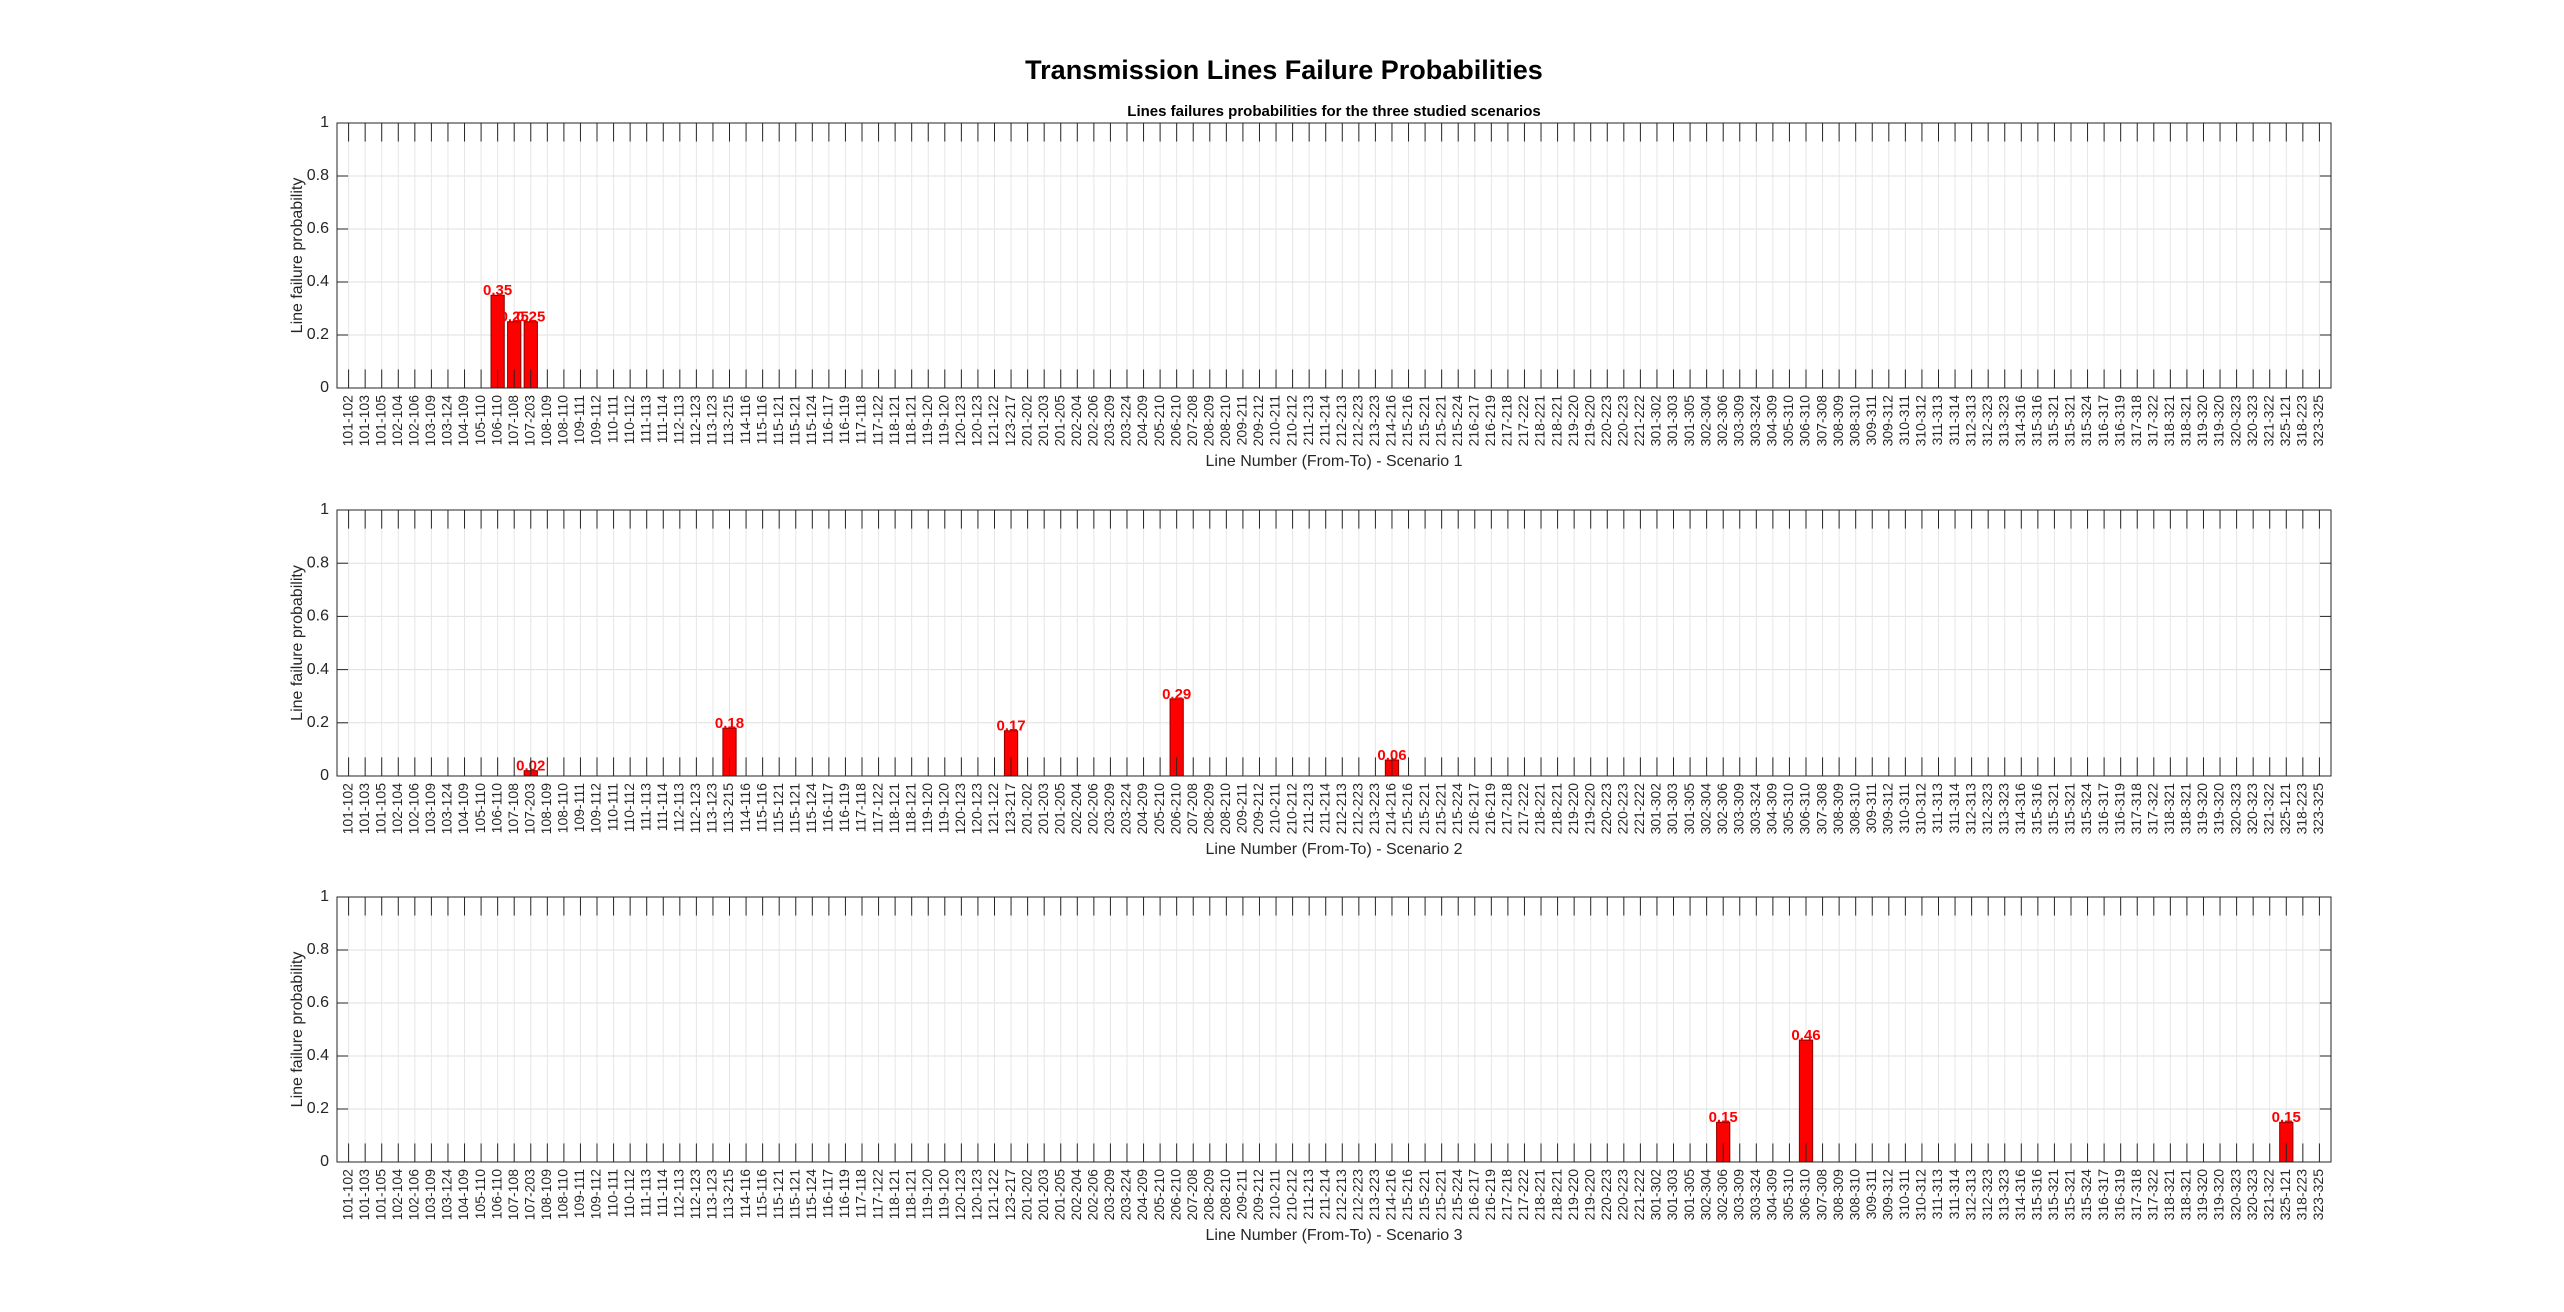 The height and width of the screenshot is (1312, 2564). Describe the element at coordinates (1921, 1195) in the screenshot. I see `x-tick-label: 310-312` at that location.